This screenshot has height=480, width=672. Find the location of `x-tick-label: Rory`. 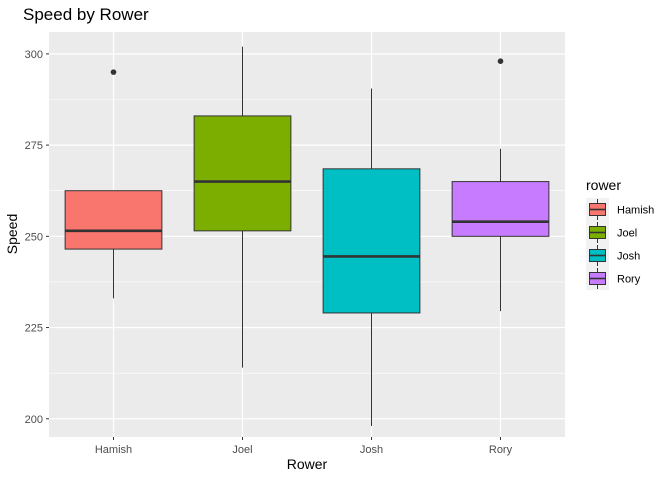

x-tick-label: Rory is located at coordinates (501, 450).